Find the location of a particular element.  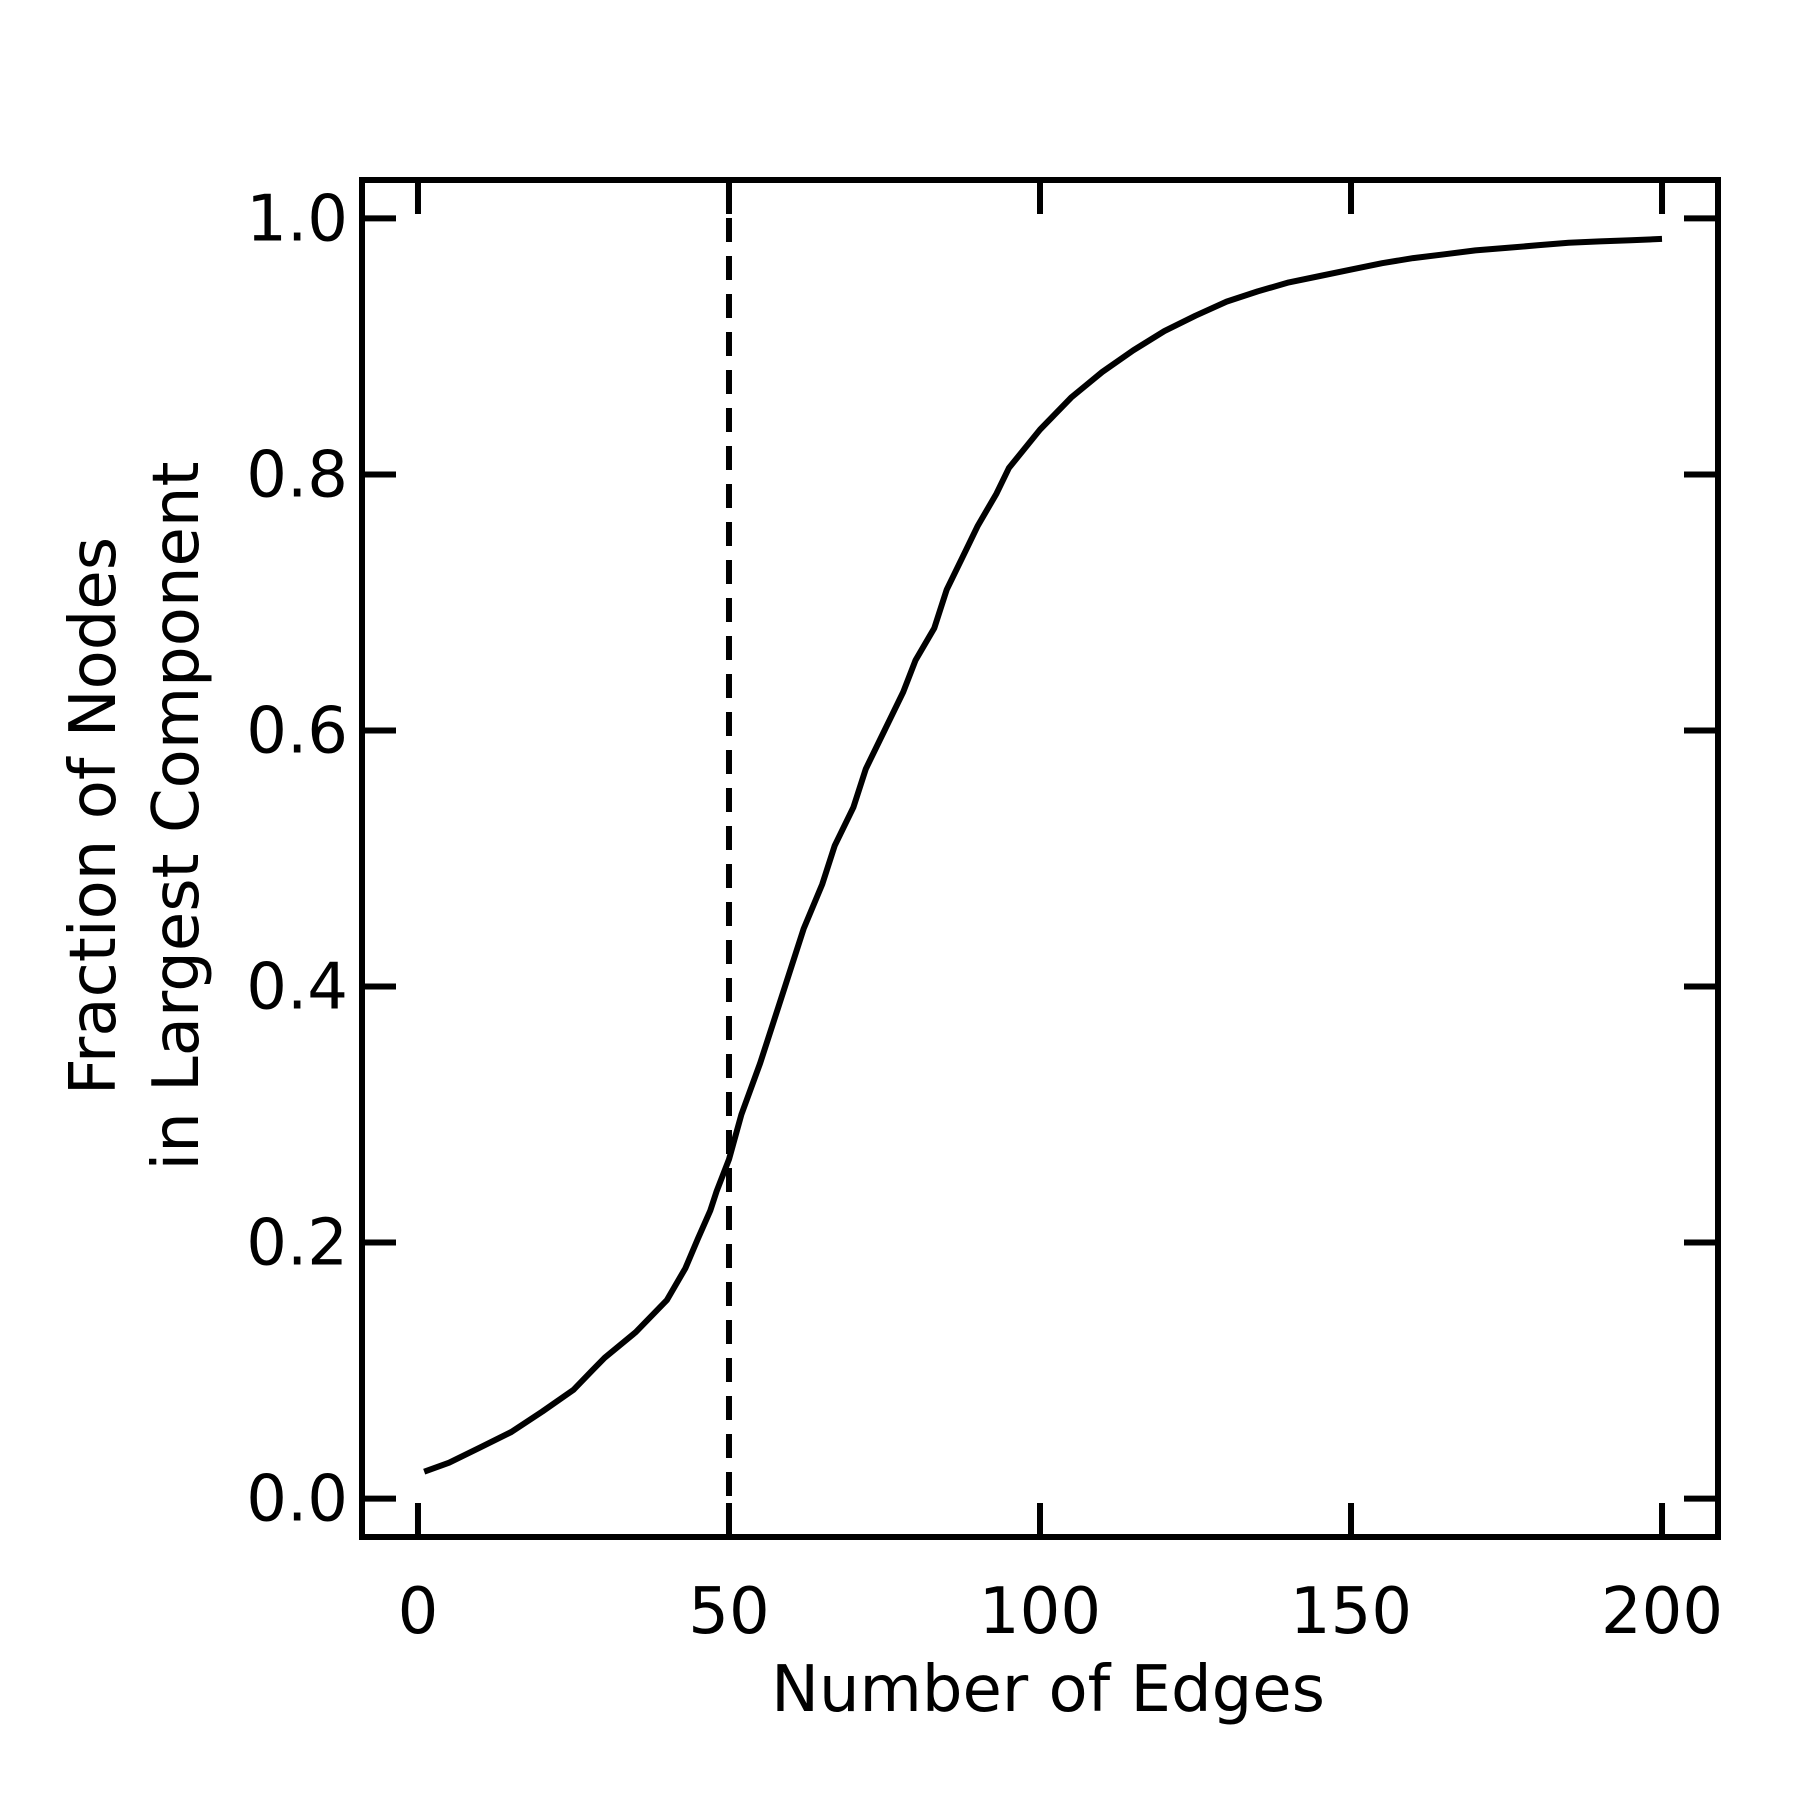

y-tick-label: 0.0 is located at coordinates (297, 1500).